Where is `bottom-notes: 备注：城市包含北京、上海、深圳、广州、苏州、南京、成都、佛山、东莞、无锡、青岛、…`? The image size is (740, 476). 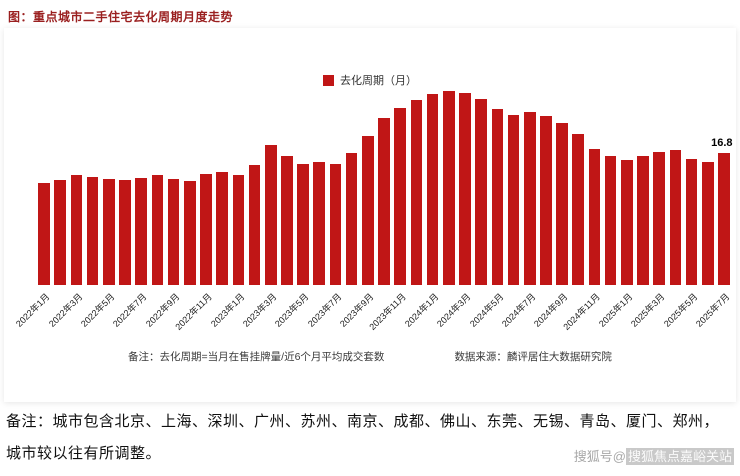 bottom-notes: 备注：城市包含北京、上海、深圳、广州、苏州、南京、成都、佛山、东莞、无锡、青岛、… is located at coordinates (371, 438).